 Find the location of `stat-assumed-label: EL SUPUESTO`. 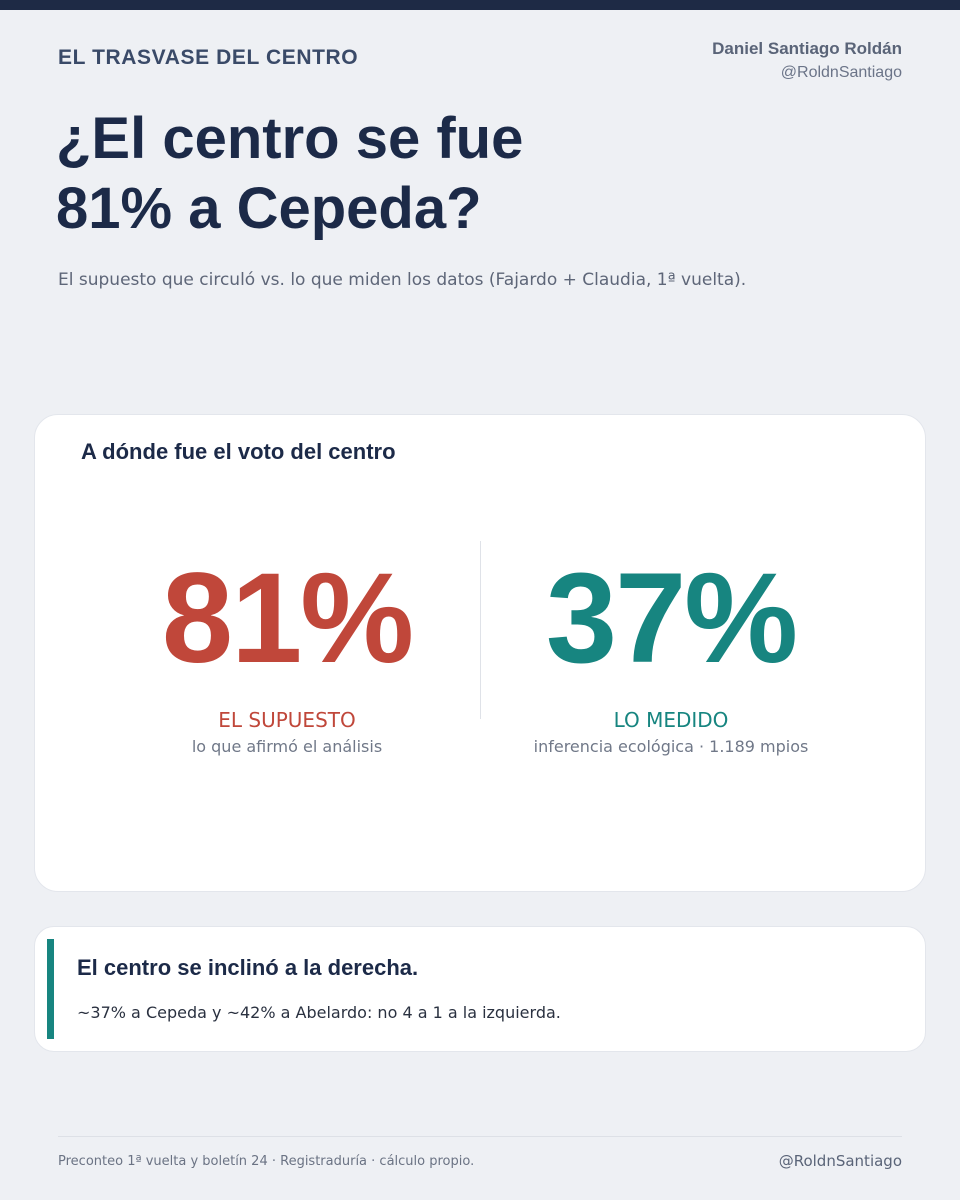

stat-assumed-label: EL SUPUESTO is located at coordinates (287, 720).